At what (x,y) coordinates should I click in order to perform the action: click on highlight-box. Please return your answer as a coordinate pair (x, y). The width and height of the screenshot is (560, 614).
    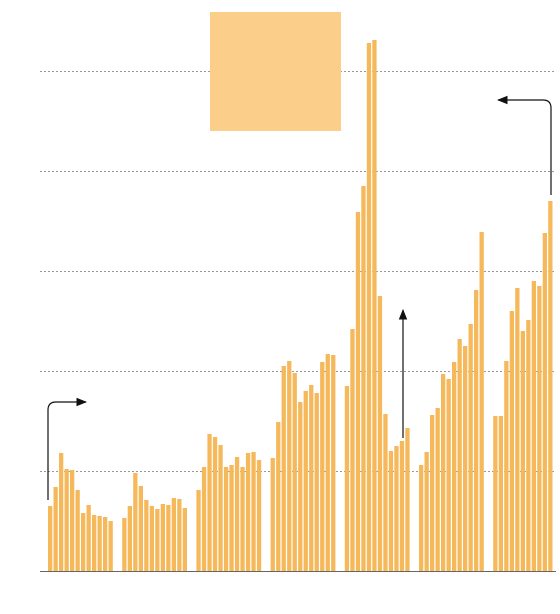
    Looking at the image, I should click on (275, 71).